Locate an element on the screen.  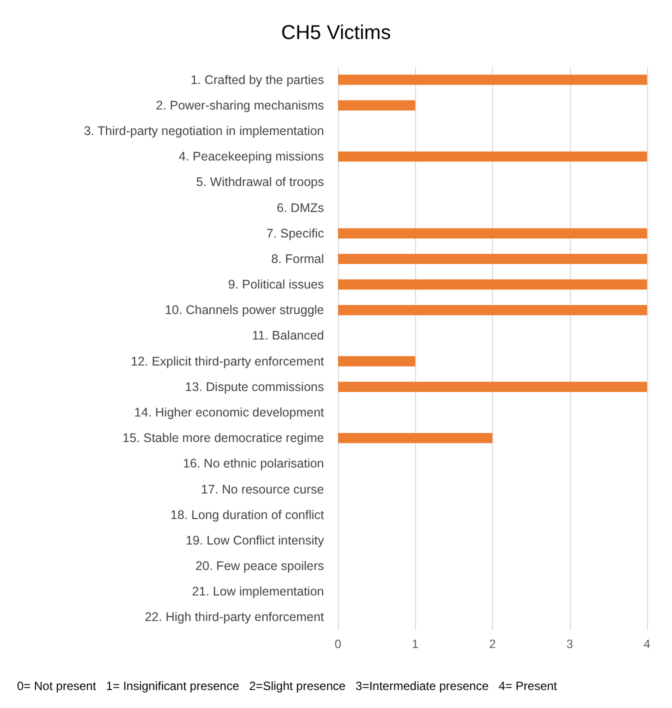
y-tick-label: 18. Long duration of conflict is located at coordinates (247, 515).